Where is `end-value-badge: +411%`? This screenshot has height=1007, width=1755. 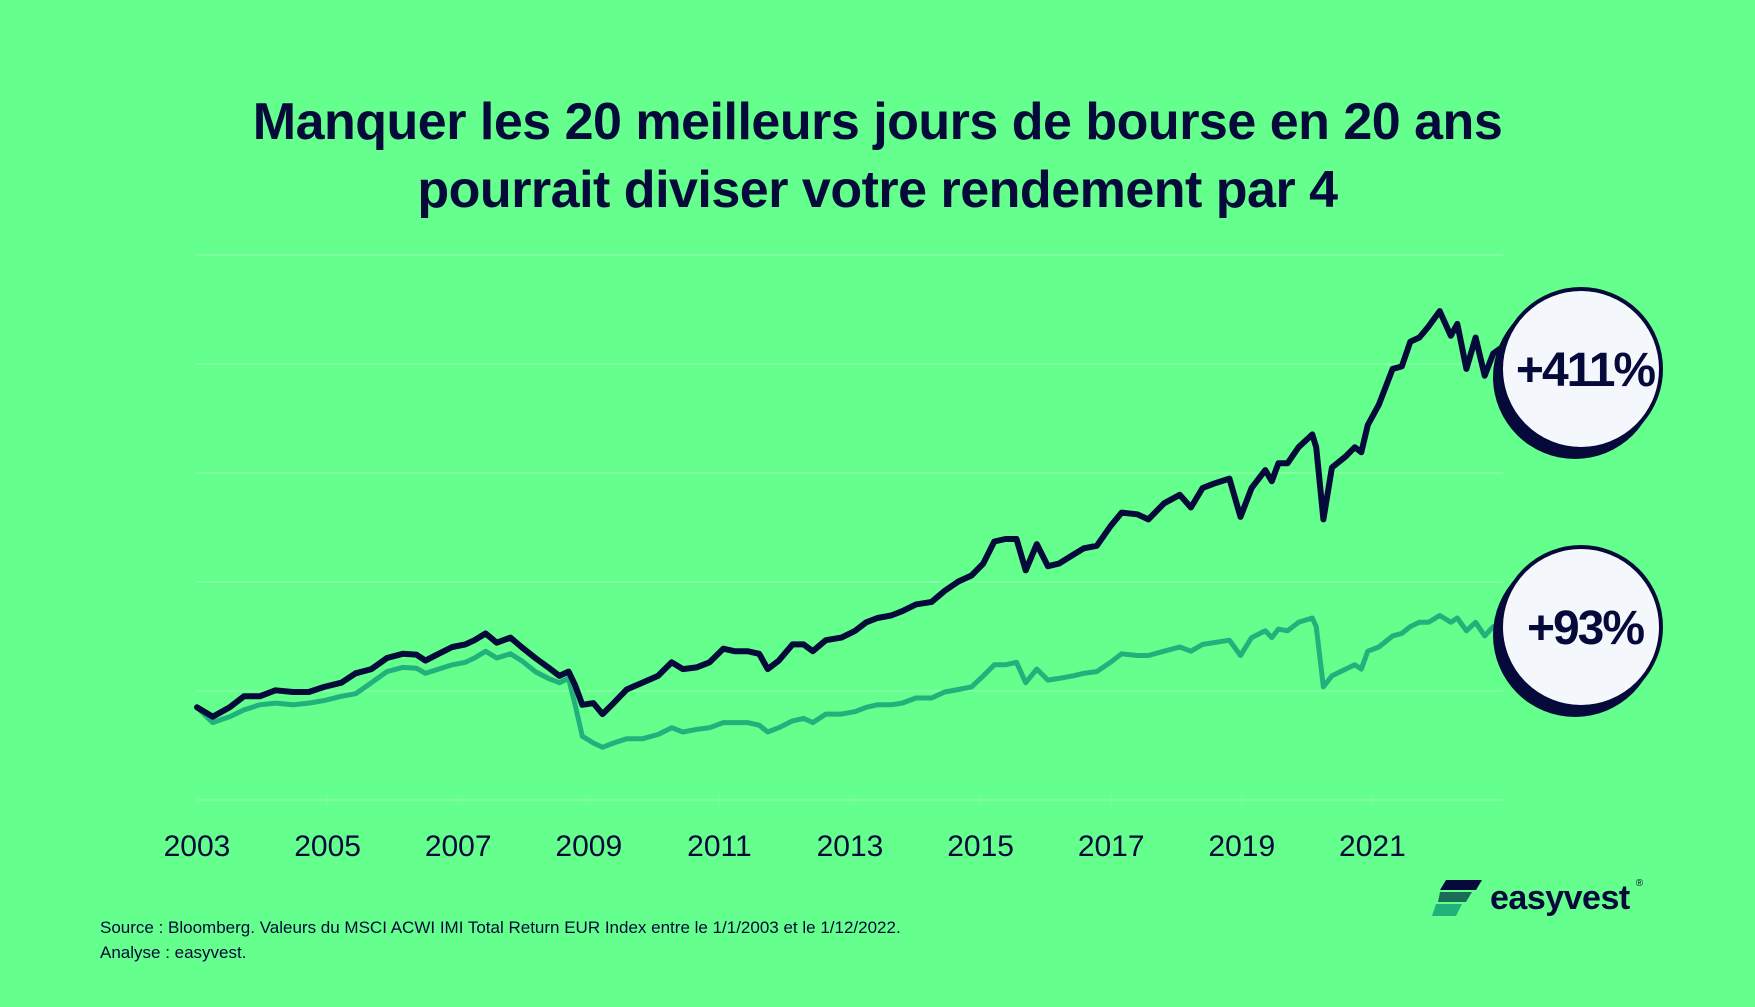 end-value-badge: +411% is located at coordinates (1578, 373).